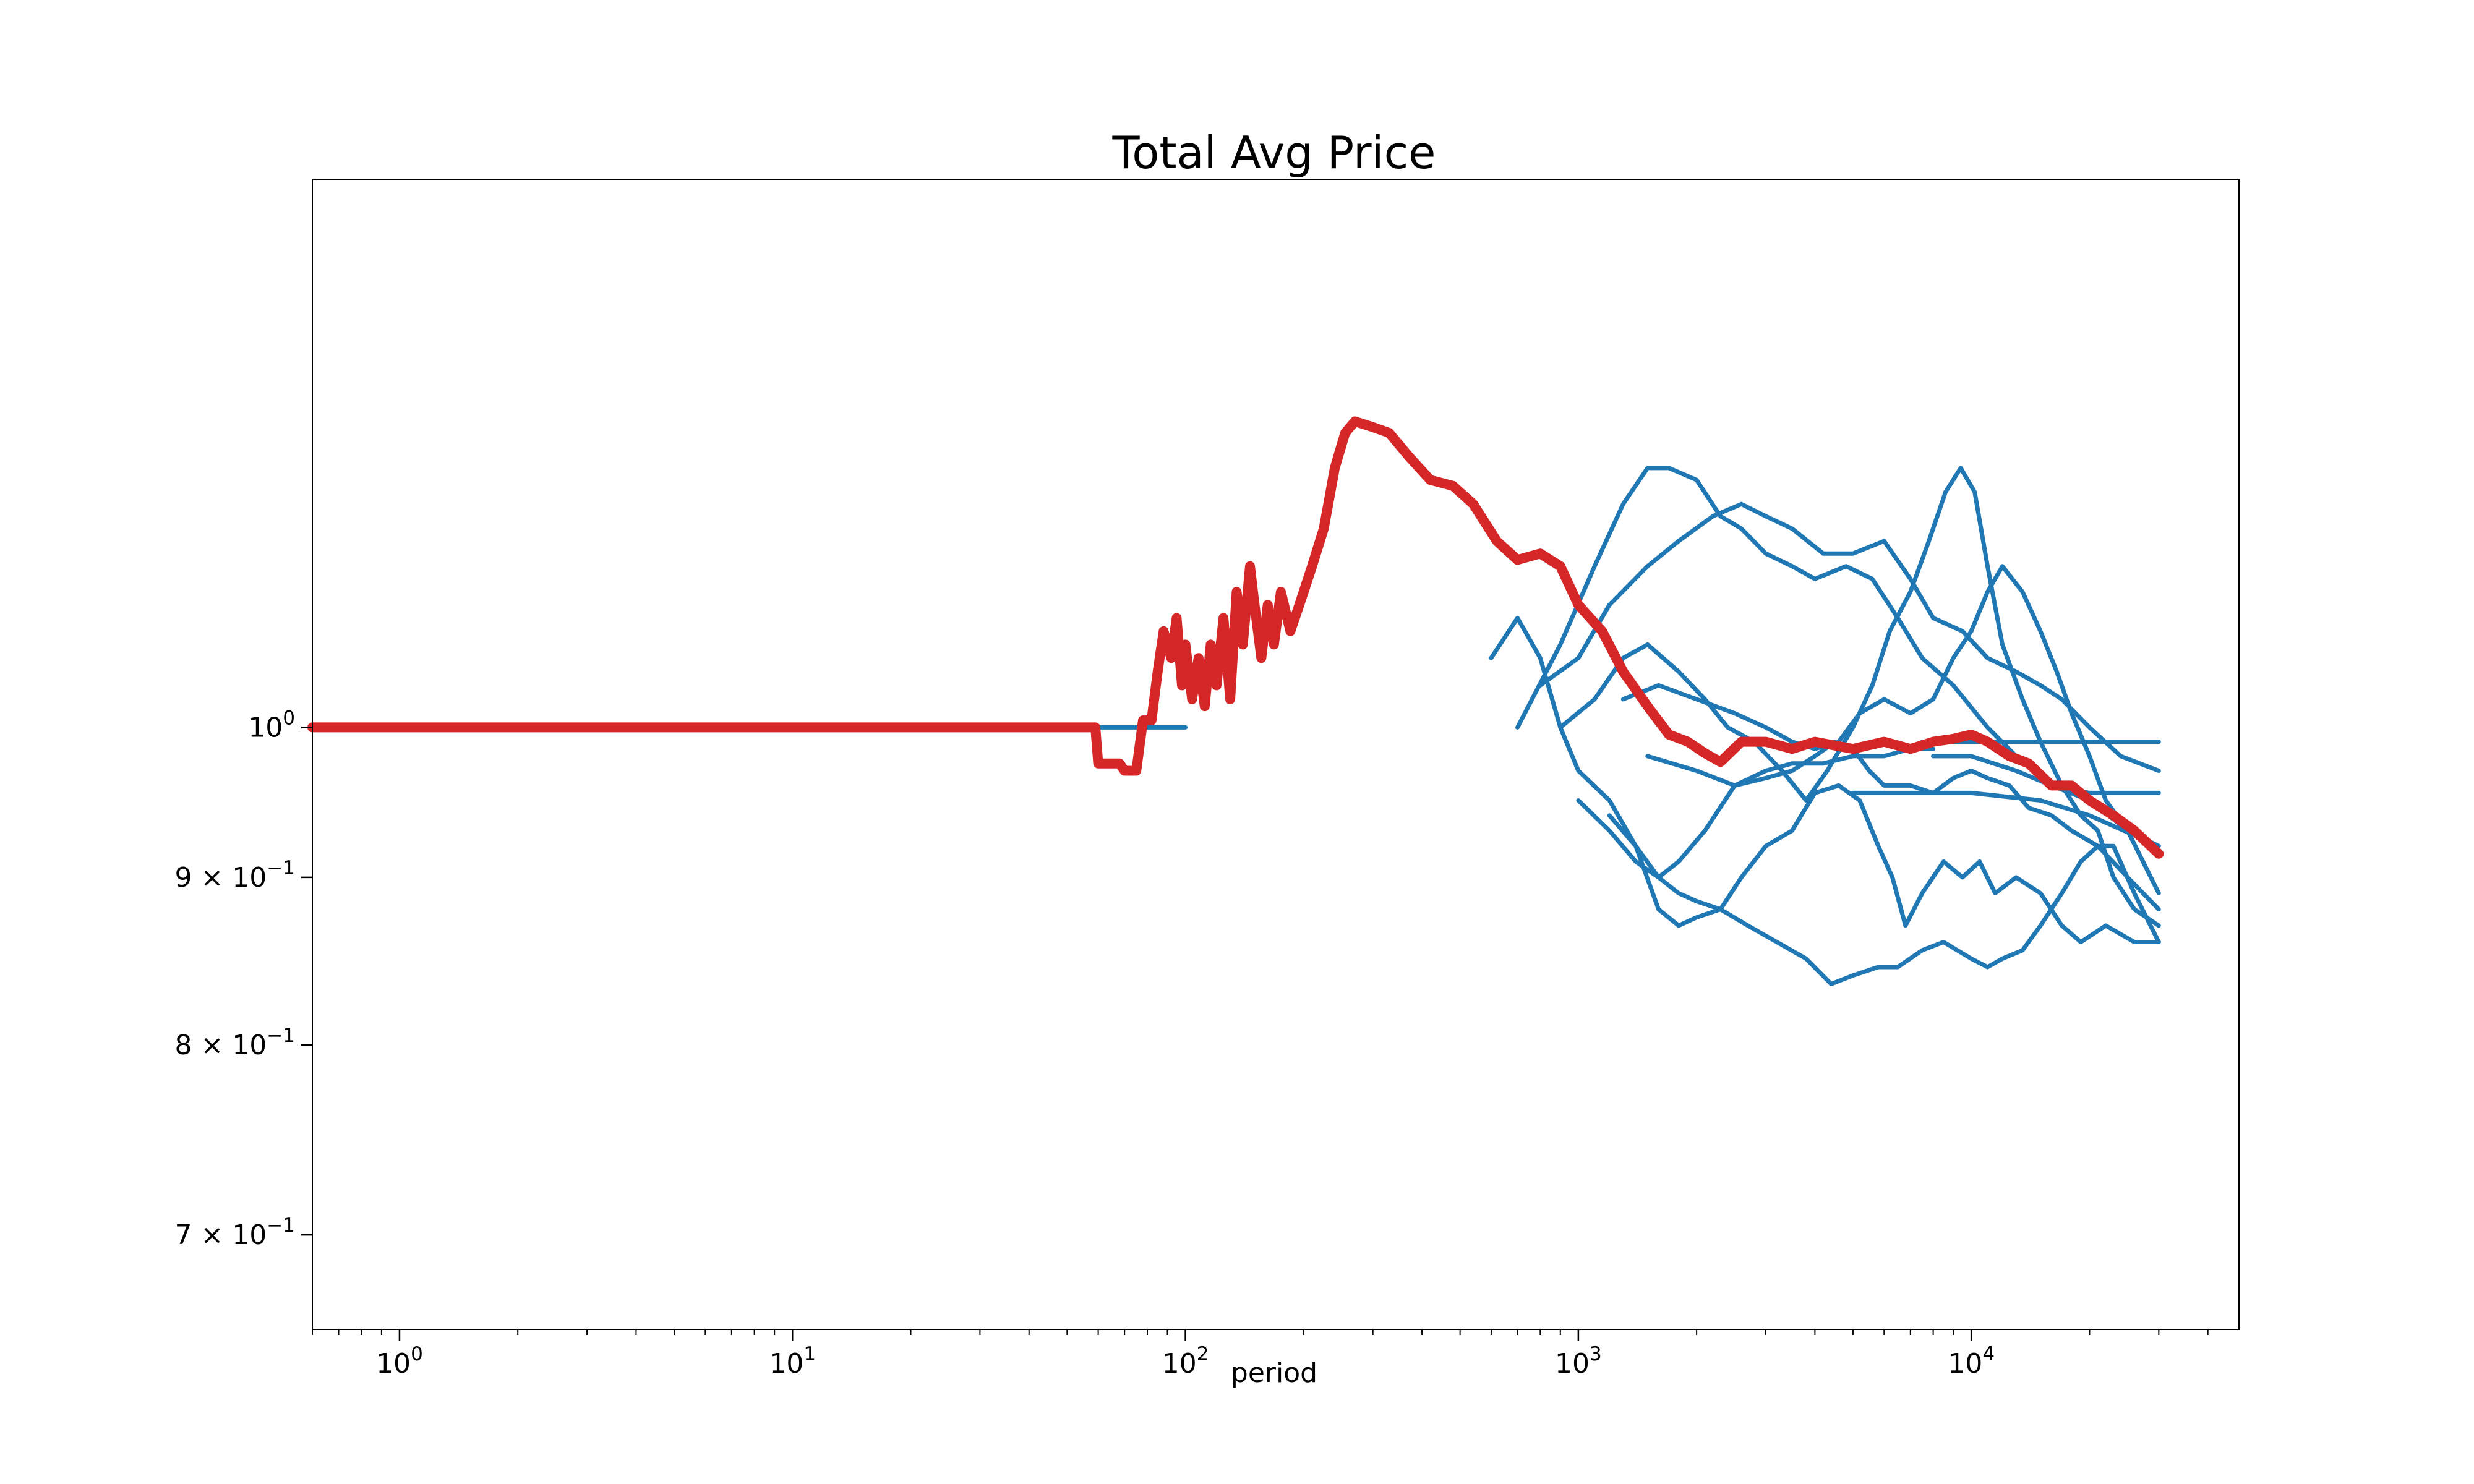 The image size is (2474, 1484). What do you see at coordinates (1274, 153) in the screenshot?
I see `chart-title: Total Avg Price` at bounding box center [1274, 153].